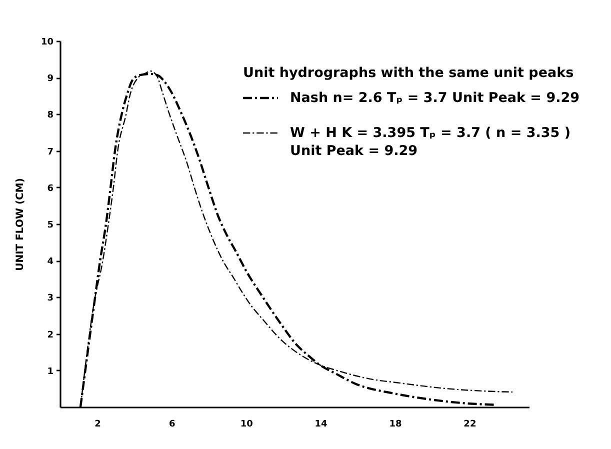  Describe the element at coordinates (172, 425) in the screenshot. I see `x-tick-label: 6` at that location.